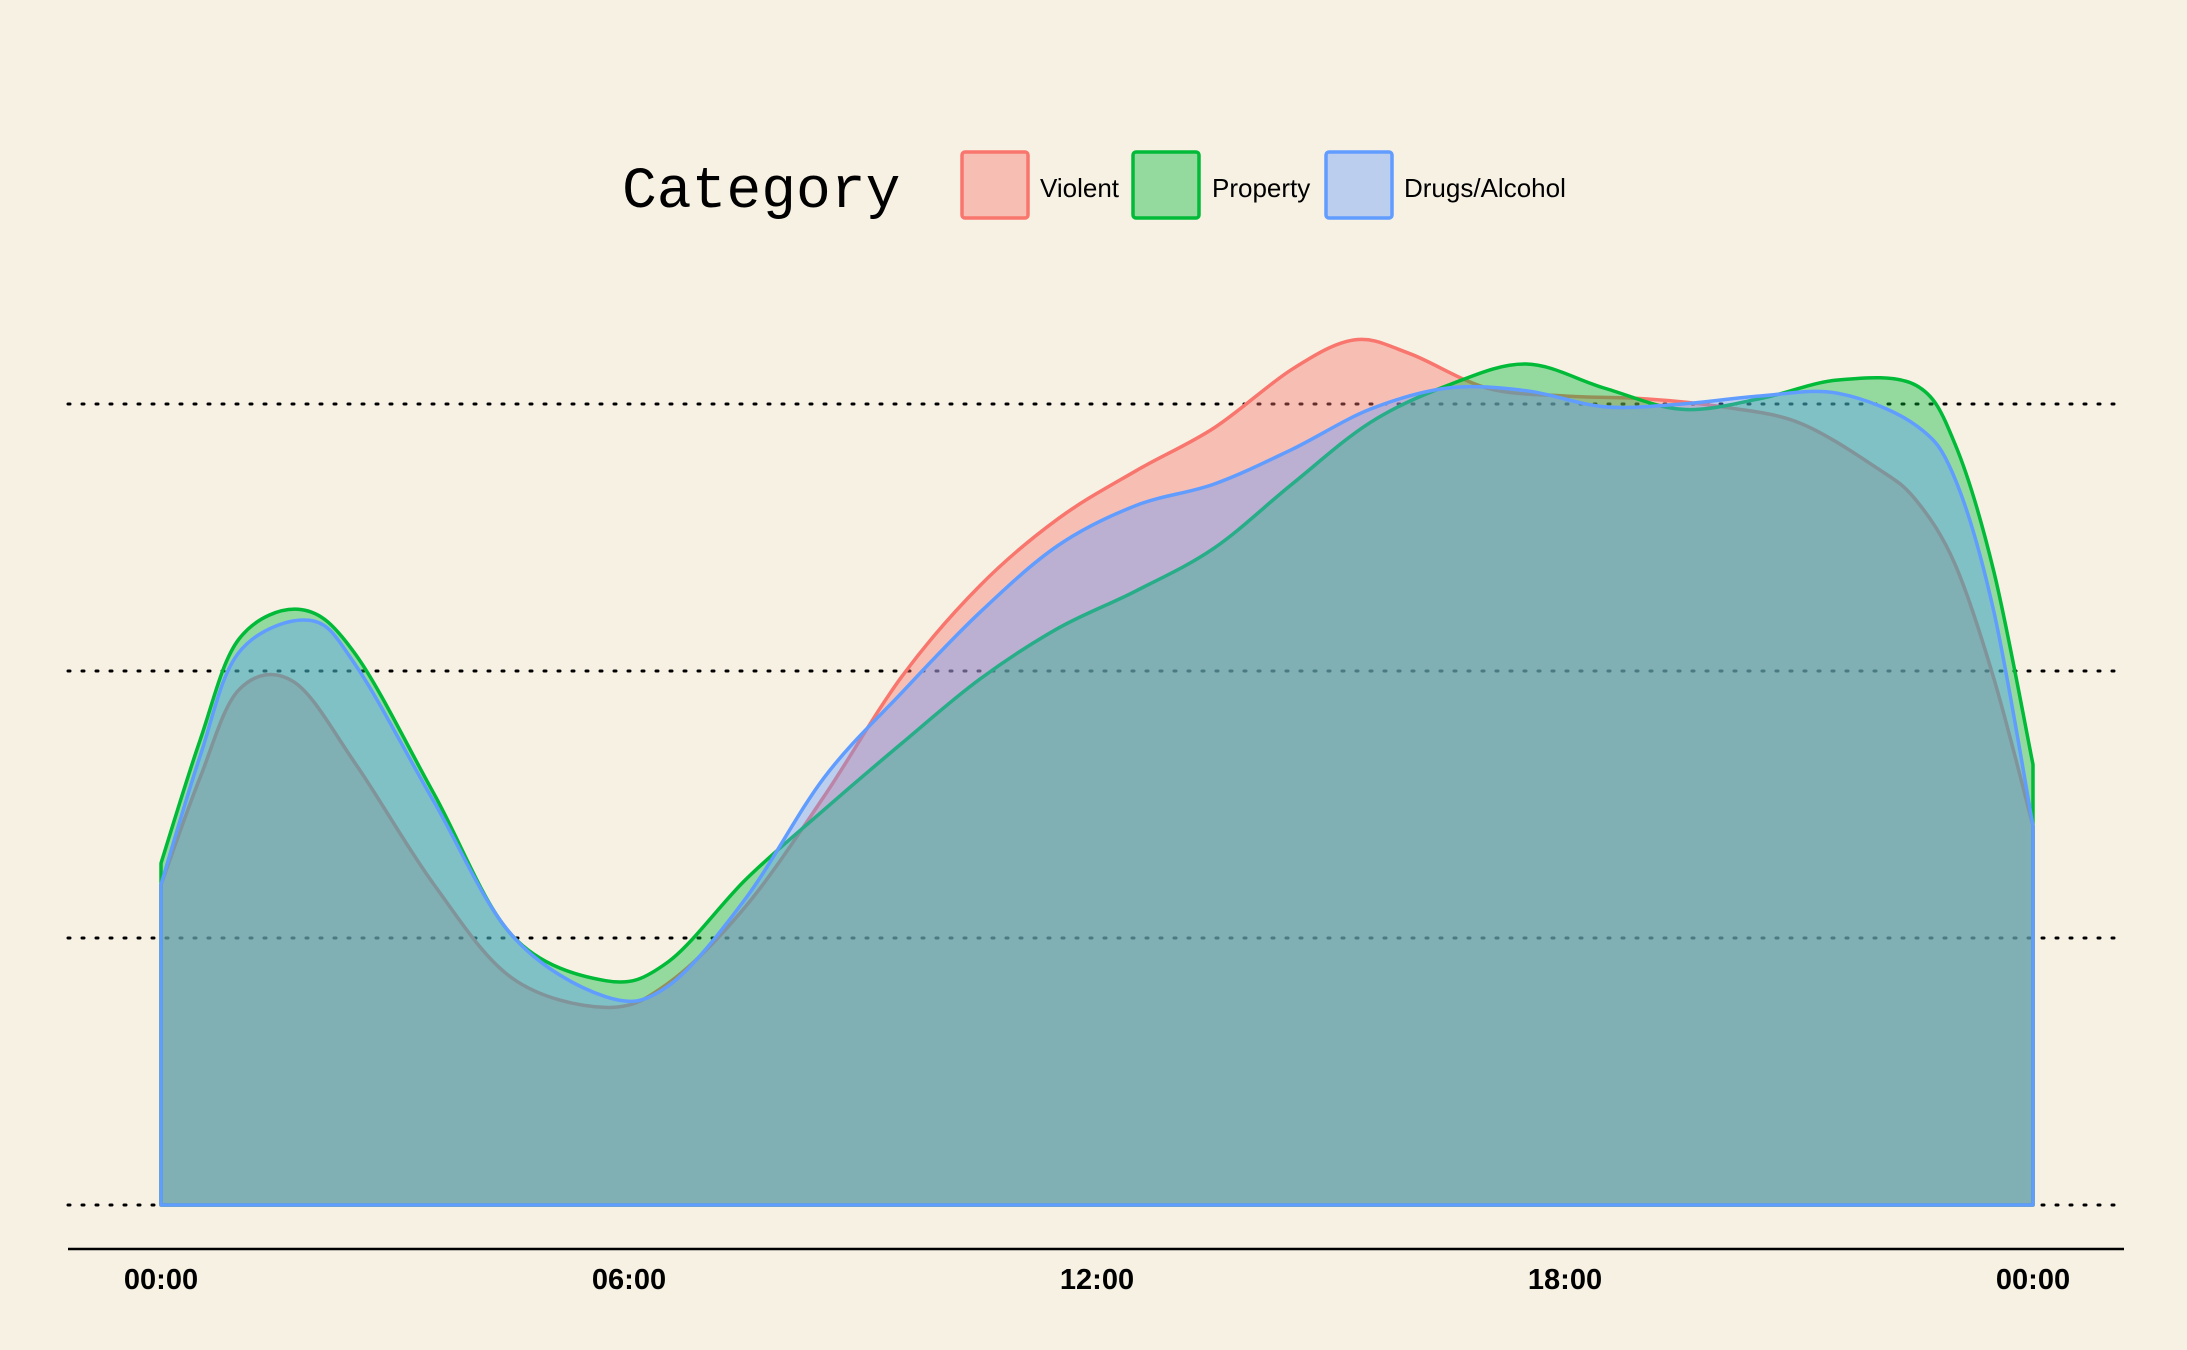  Describe the element at coordinates (1261, 188) in the screenshot. I see `legend-label-property: Property` at that location.